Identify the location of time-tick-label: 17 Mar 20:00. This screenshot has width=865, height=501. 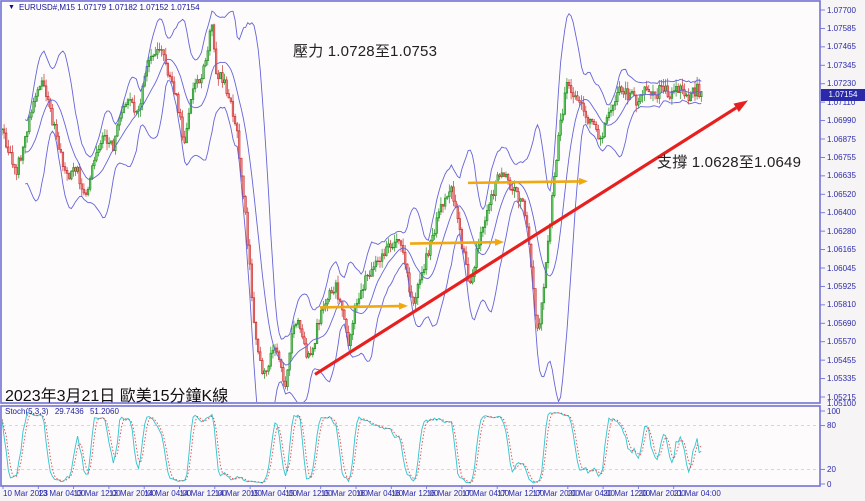
(556, 493).